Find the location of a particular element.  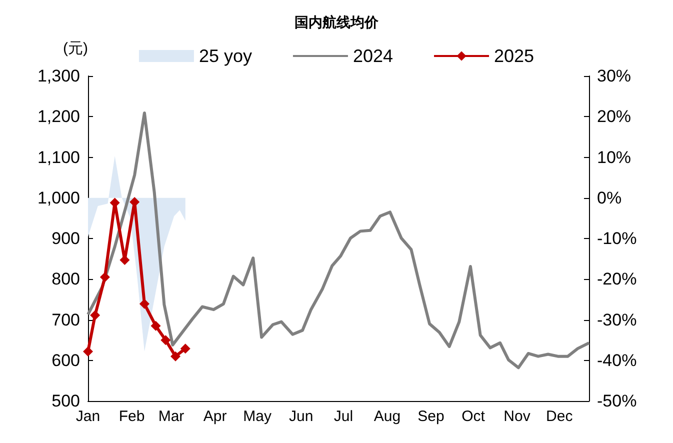

x-tick-label: Feb is located at coordinates (131, 416).